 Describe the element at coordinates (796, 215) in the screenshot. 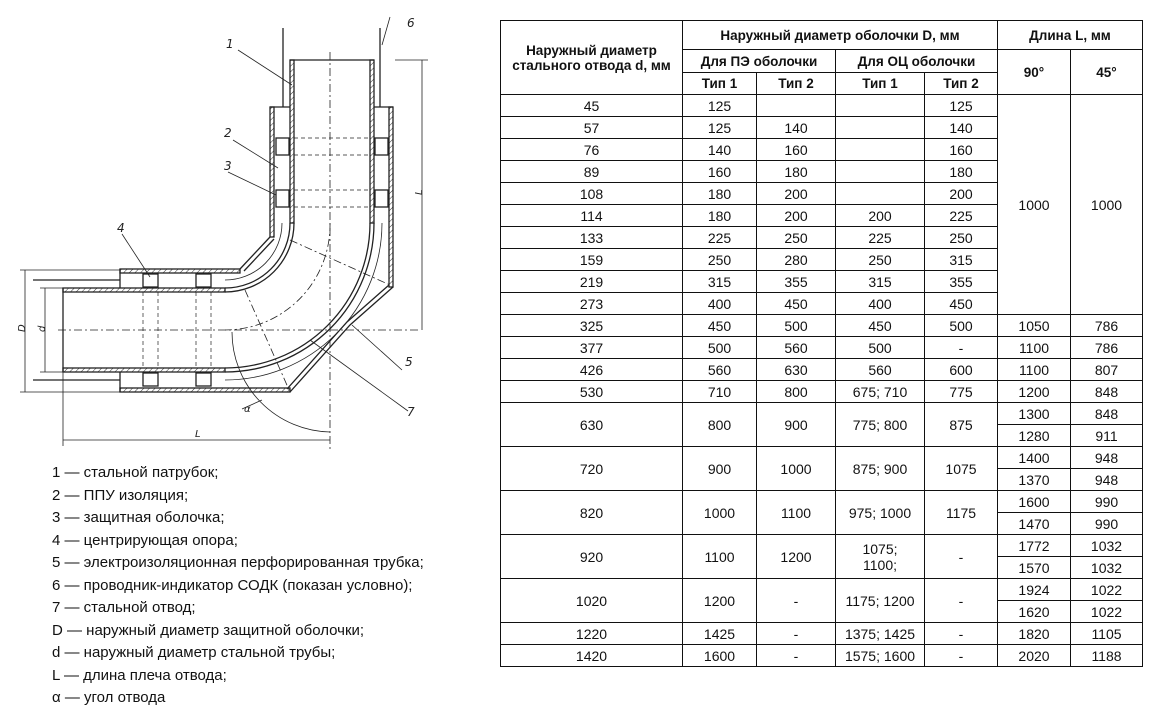

I see `cell-pe2: 200` at that location.